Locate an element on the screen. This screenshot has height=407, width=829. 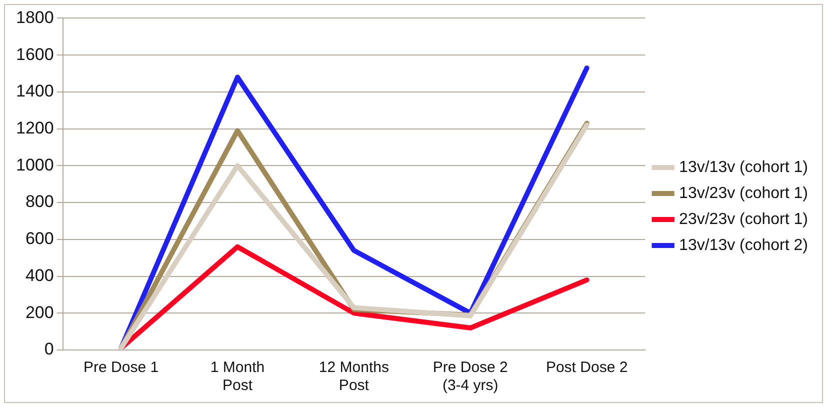
y-tick-label: 800 is located at coordinates (39, 202).